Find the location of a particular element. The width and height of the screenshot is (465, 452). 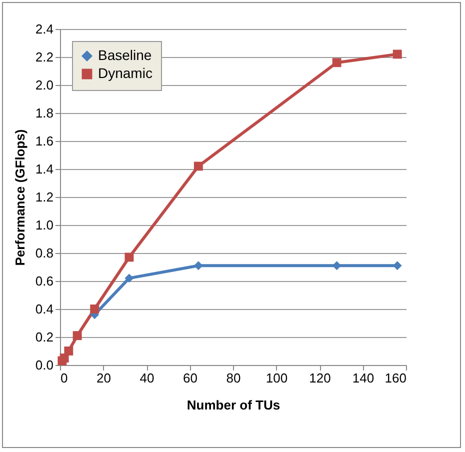

x-tick-label: 40 is located at coordinates (147, 378).